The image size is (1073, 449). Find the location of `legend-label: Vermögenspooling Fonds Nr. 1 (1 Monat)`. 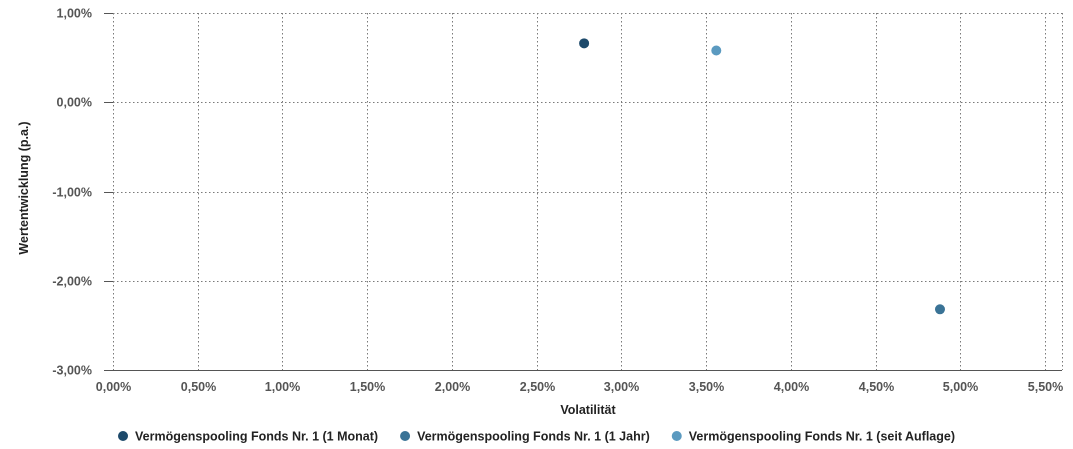

legend-label: Vermögenspooling Fonds Nr. 1 (1 Monat) is located at coordinates (256, 437).